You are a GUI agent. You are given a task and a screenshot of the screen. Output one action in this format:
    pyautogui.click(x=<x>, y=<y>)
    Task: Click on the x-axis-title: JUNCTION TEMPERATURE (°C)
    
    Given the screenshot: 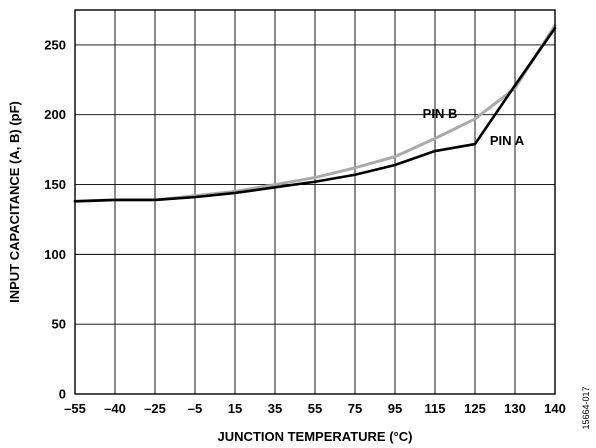 What is the action you would take?
    pyautogui.click(x=315, y=436)
    